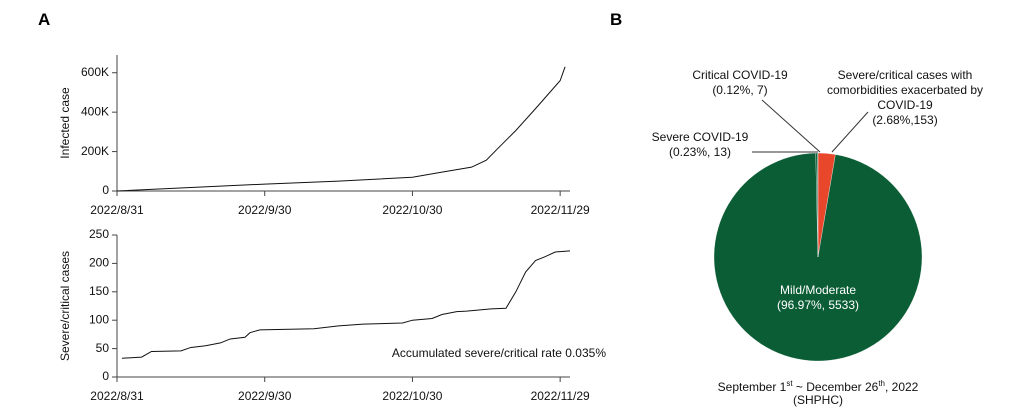 The height and width of the screenshot is (419, 1014). I want to click on panel-label: B, so click(616, 19).